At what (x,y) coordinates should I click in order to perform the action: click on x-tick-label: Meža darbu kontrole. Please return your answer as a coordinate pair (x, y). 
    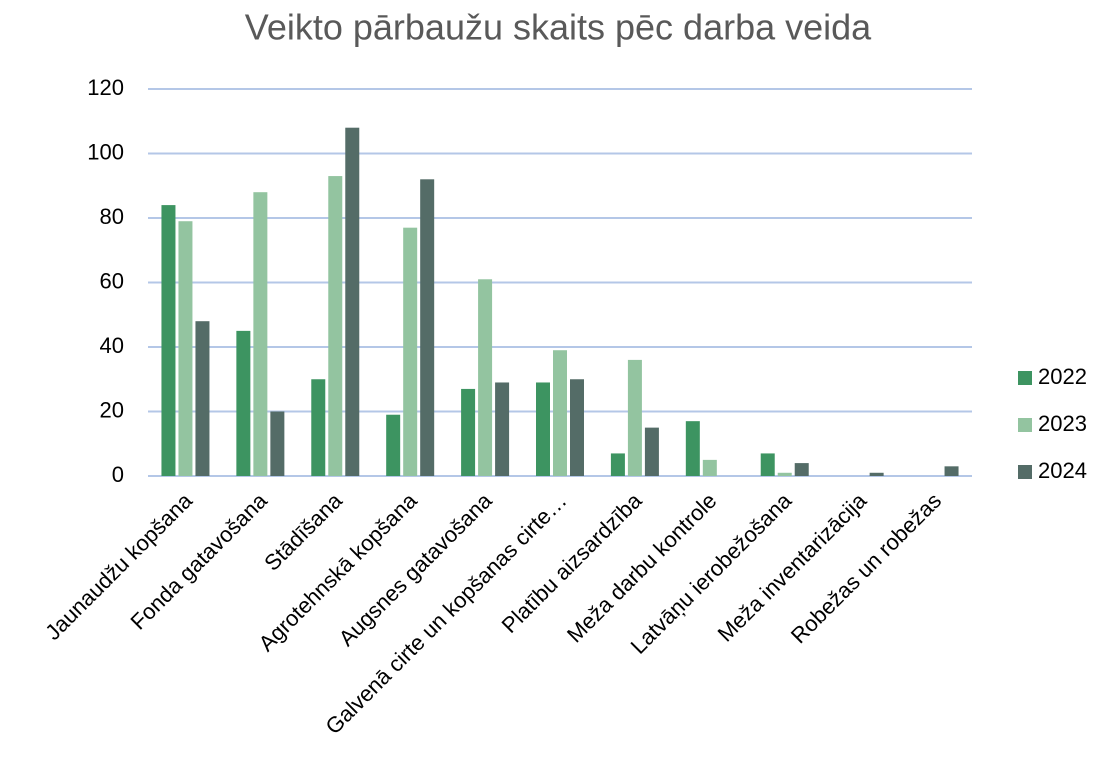
    Looking at the image, I should click on (641, 567).